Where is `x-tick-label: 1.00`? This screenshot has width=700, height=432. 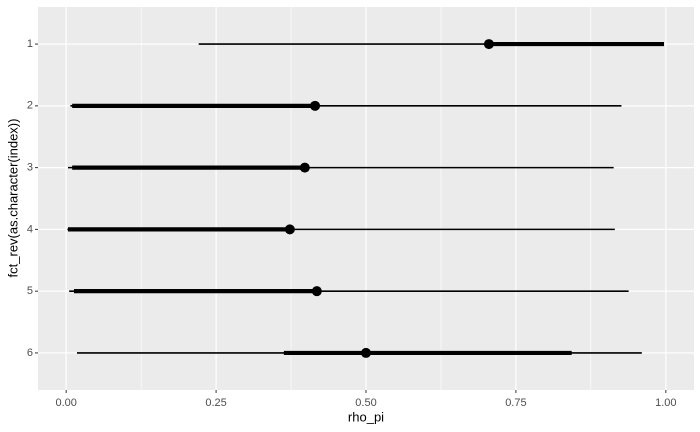 x-tick-label: 1.00 is located at coordinates (665, 403).